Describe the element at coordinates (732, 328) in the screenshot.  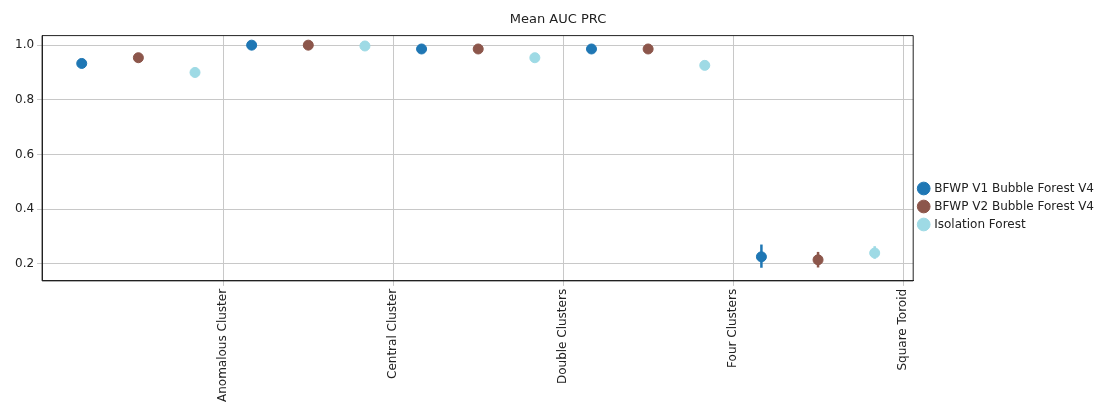
I see `x-tick-label: Four Clusters` at that location.